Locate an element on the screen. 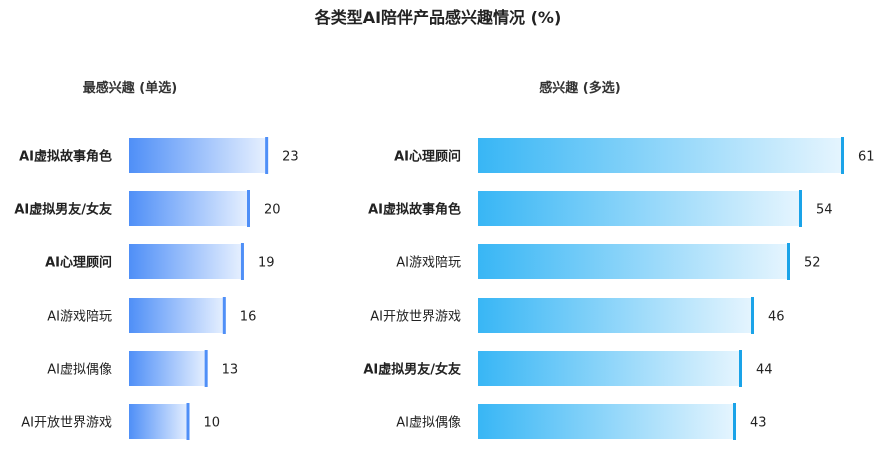 The width and height of the screenshot is (877, 451). left-value-label: 20 is located at coordinates (272, 210).